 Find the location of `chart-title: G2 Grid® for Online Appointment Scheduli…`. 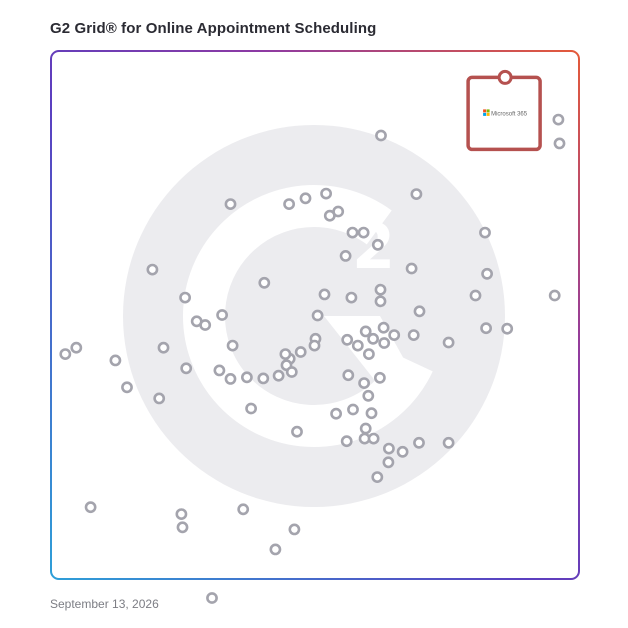

chart-title: G2 Grid® for Online Appointment Scheduli… is located at coordinates (213, 28).